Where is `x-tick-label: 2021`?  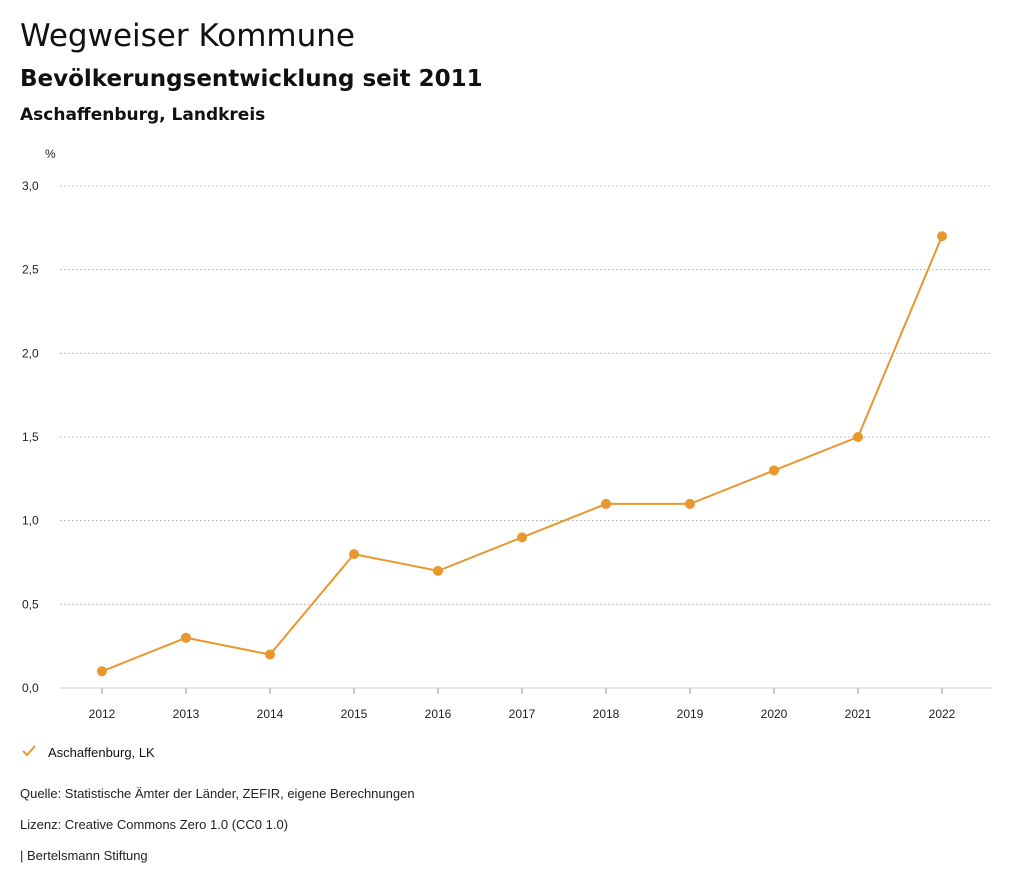
x-tick-label: 2021 is located at coordinates (858, 714).